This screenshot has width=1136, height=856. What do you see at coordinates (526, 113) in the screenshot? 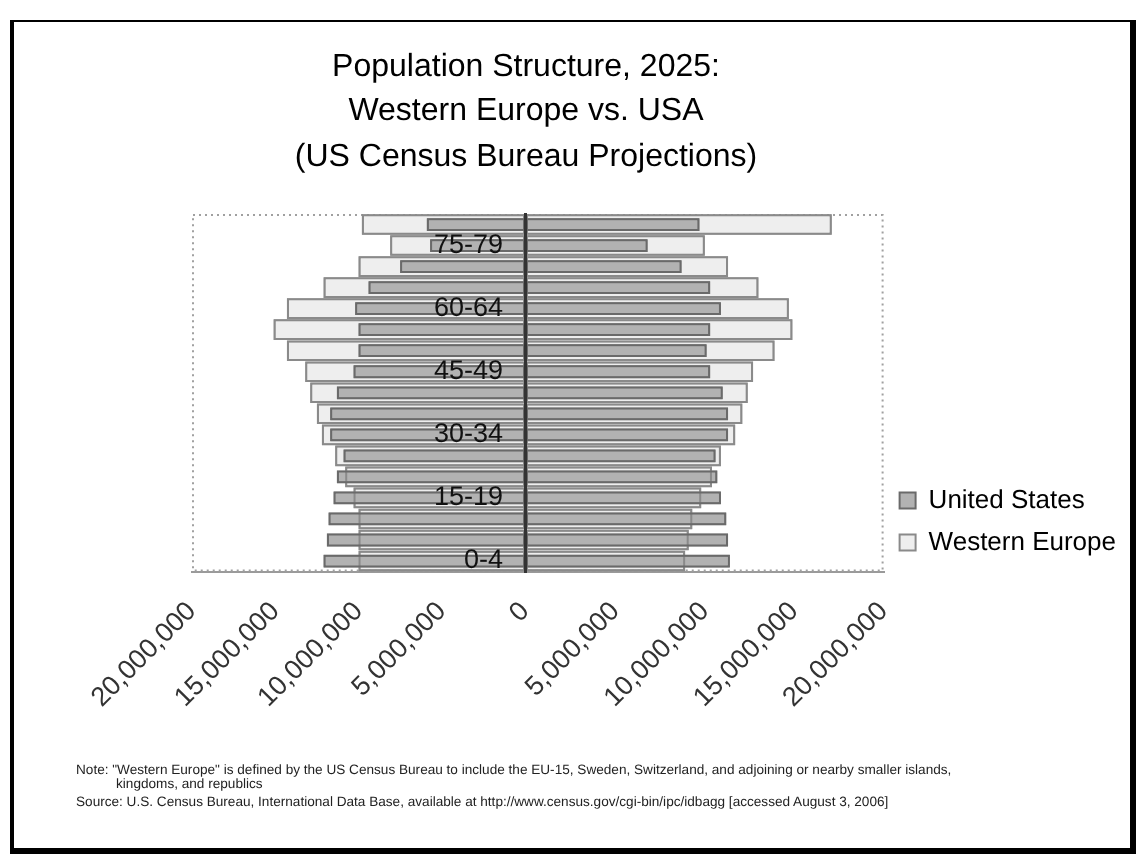
I see `chart-title: Population Structure, 2025: Western Europe vs. USA (US Census Bureau Projections)` at bounding box center [526, 113].